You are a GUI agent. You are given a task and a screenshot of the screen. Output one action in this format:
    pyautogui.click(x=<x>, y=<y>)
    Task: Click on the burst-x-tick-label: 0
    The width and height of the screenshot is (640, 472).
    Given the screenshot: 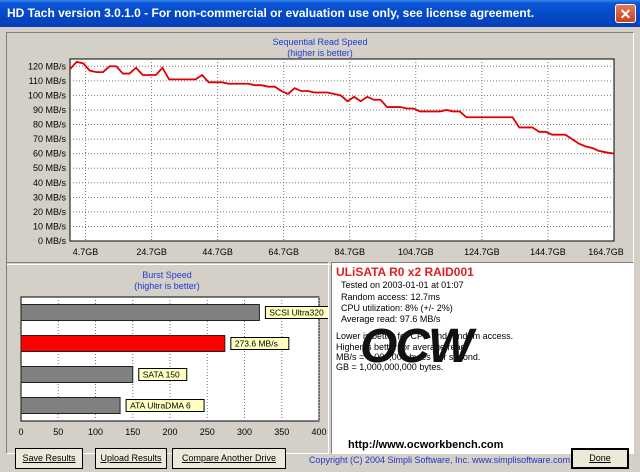 What is the action you would take?
    pyautogui.click(x=20, y=432)
    